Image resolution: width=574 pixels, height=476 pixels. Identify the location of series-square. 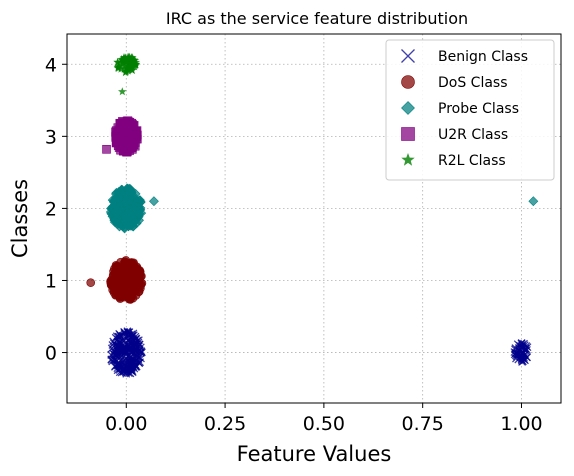
(122, 136).